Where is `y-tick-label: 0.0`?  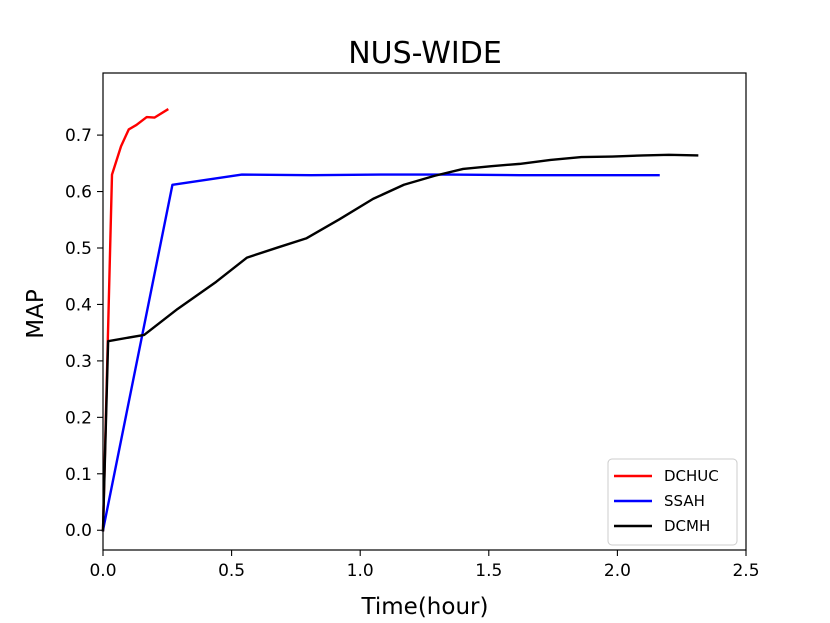 y-tick-label: 0.0 is located at coordinates (78, 531).